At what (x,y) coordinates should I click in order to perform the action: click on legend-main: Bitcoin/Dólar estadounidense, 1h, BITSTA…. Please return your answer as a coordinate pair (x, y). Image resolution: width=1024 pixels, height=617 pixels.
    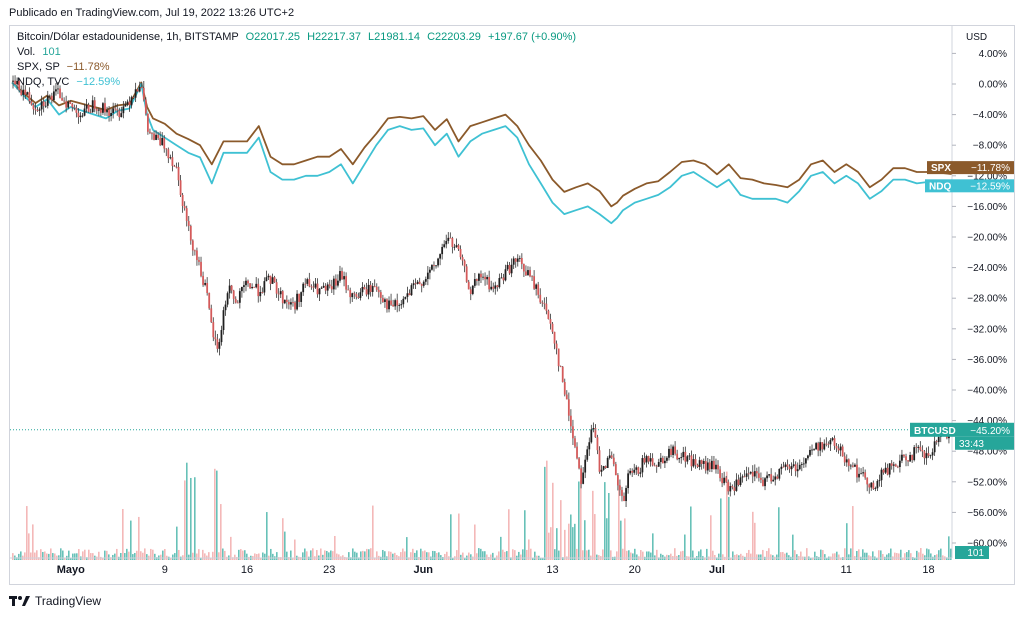
    Looking at the image, I should click on (296, 37).